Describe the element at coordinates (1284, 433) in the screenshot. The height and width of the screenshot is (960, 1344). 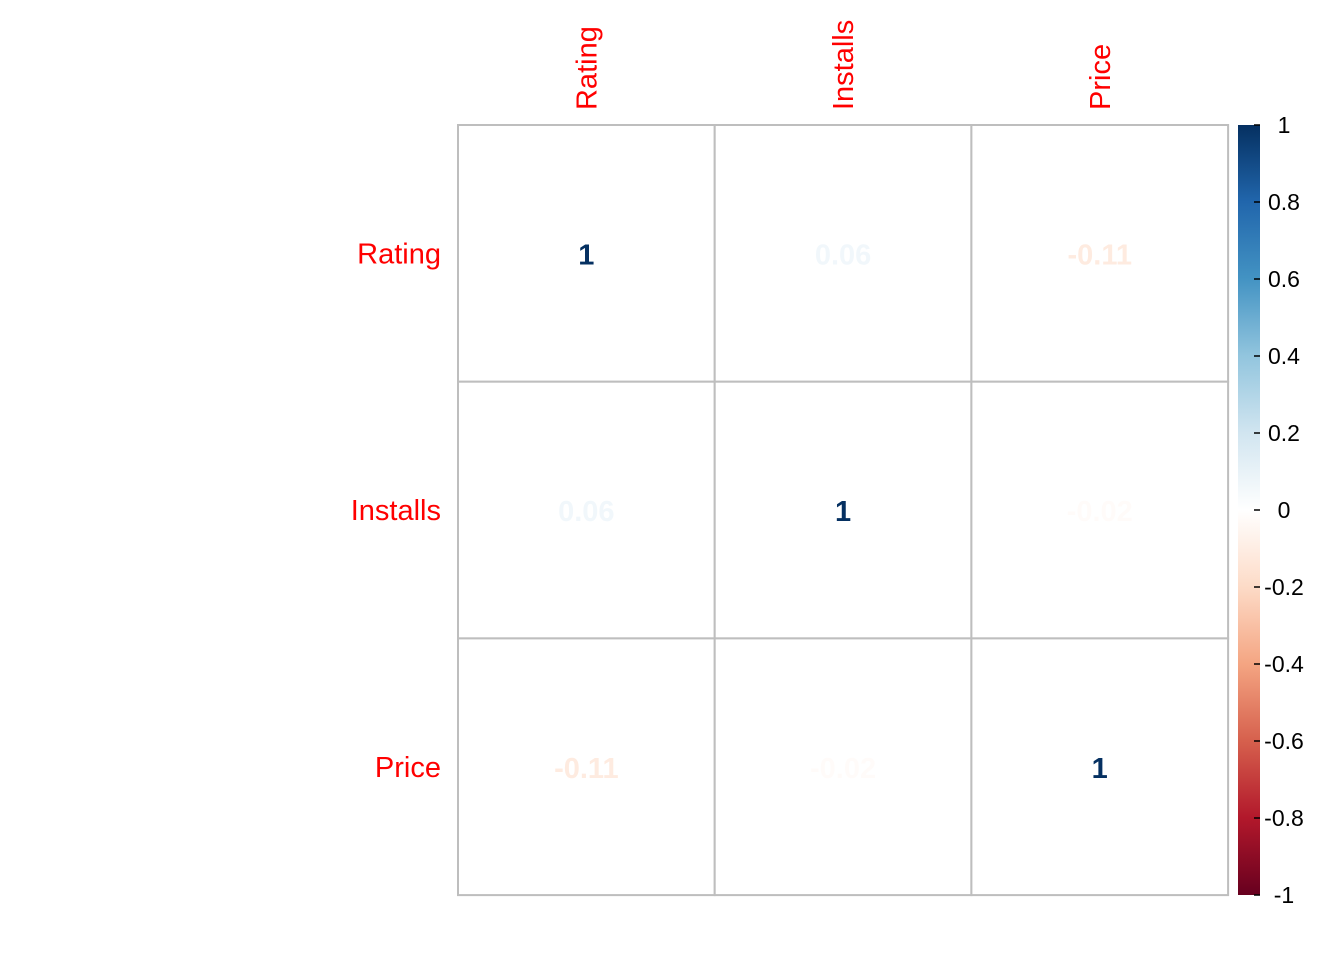
I see `colorbar-tick-label: 0.2` at that location.